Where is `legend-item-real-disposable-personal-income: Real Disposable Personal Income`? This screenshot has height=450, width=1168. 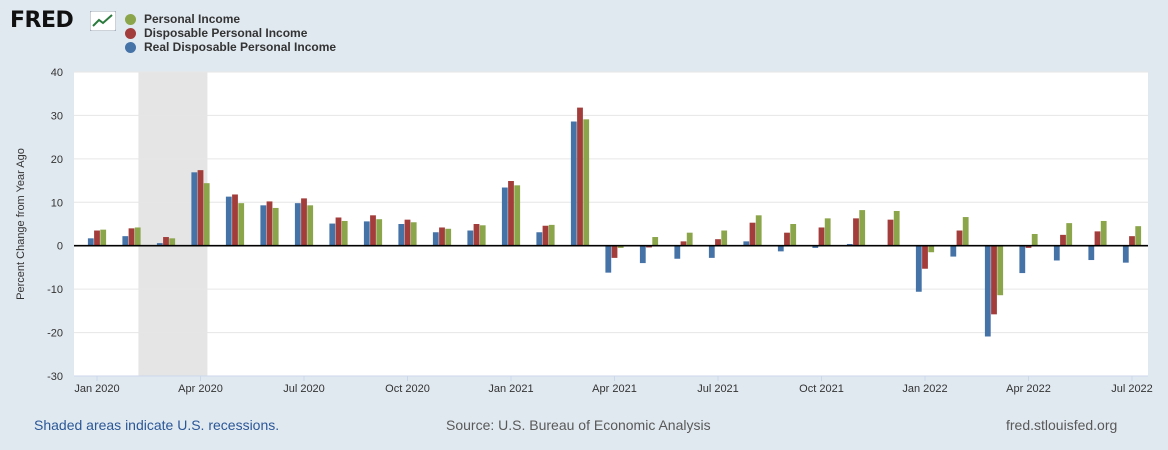 legend-item-real-disposable-personal-income: Real Disposable Personal Income is located at coordinates (230, 47).